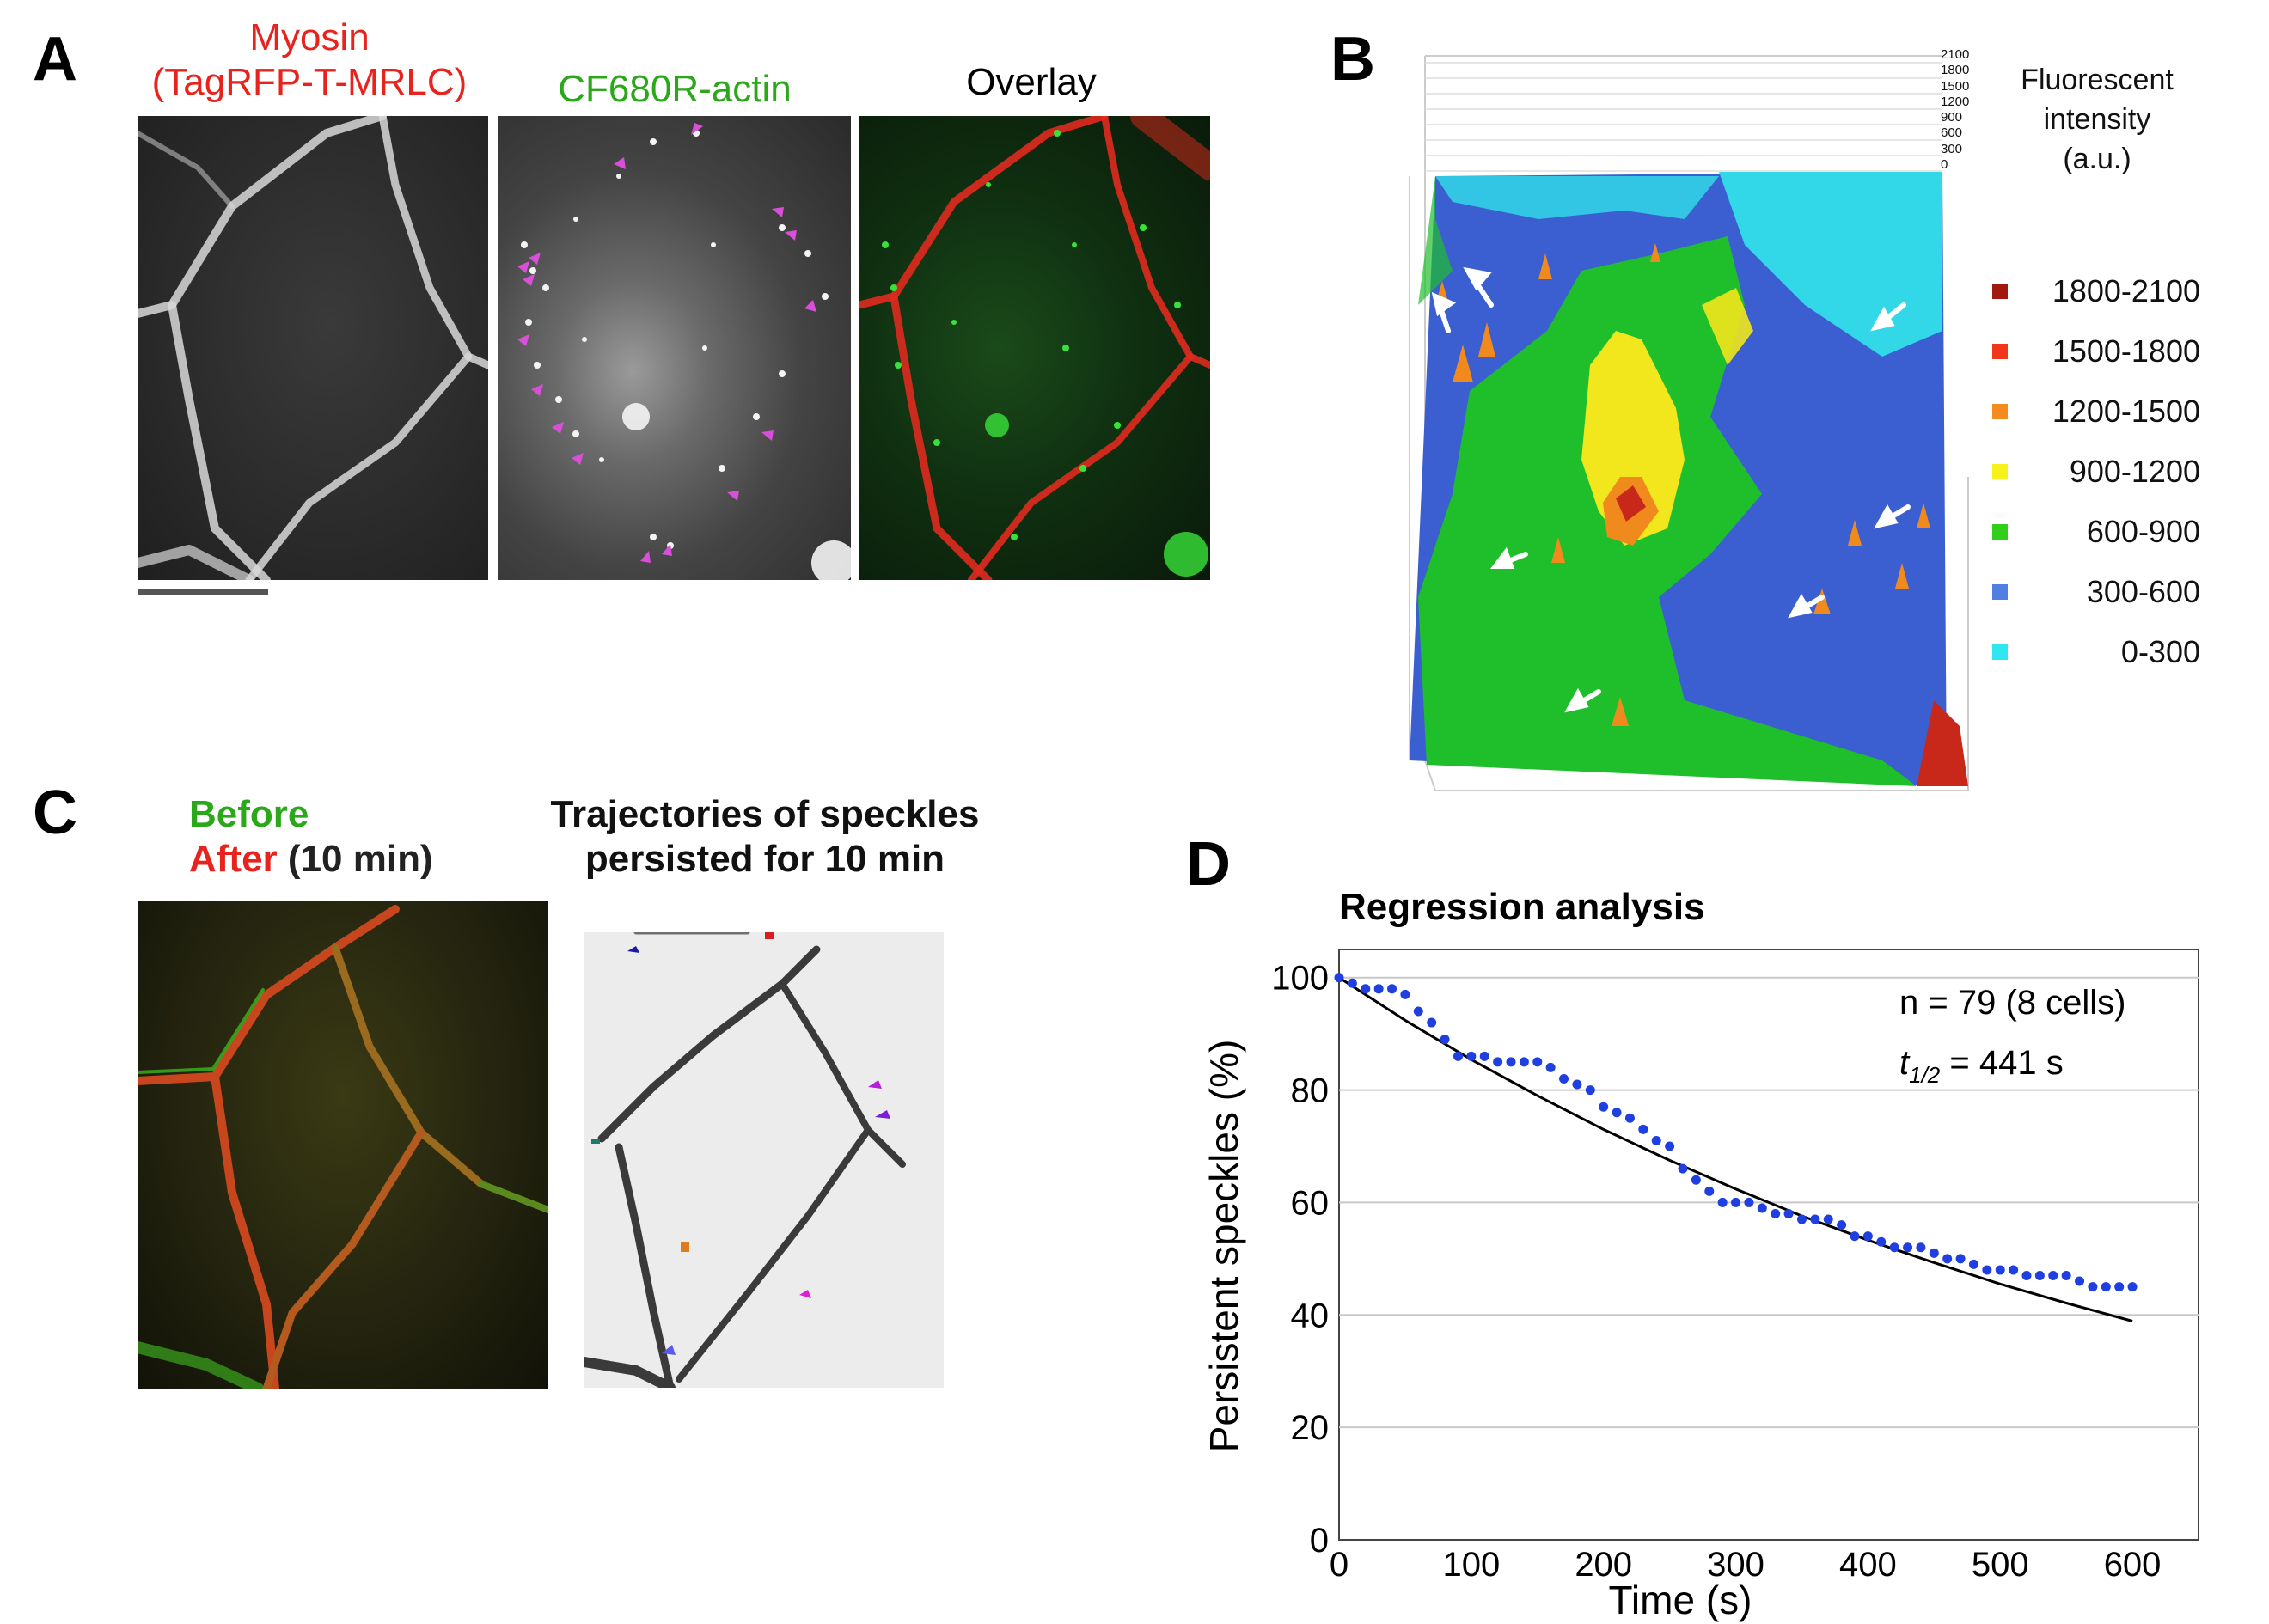 Image resolution: width=2269 pixels, height=1624 pixels. I want to click on legend-item: 300-600, so click(2096, 592).